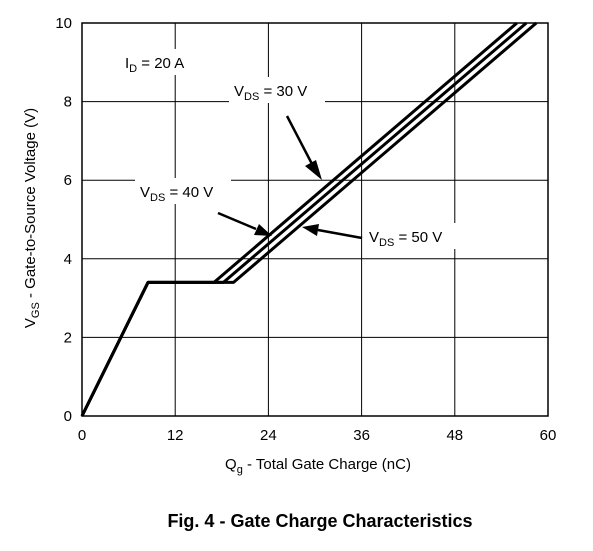 Image resolution: width=593 pixels, height=551 pixels. What do you see at coordinates (548, 435) in the screenshot?
I see `x-tick-label: 60` at bounding box center [548, 435].